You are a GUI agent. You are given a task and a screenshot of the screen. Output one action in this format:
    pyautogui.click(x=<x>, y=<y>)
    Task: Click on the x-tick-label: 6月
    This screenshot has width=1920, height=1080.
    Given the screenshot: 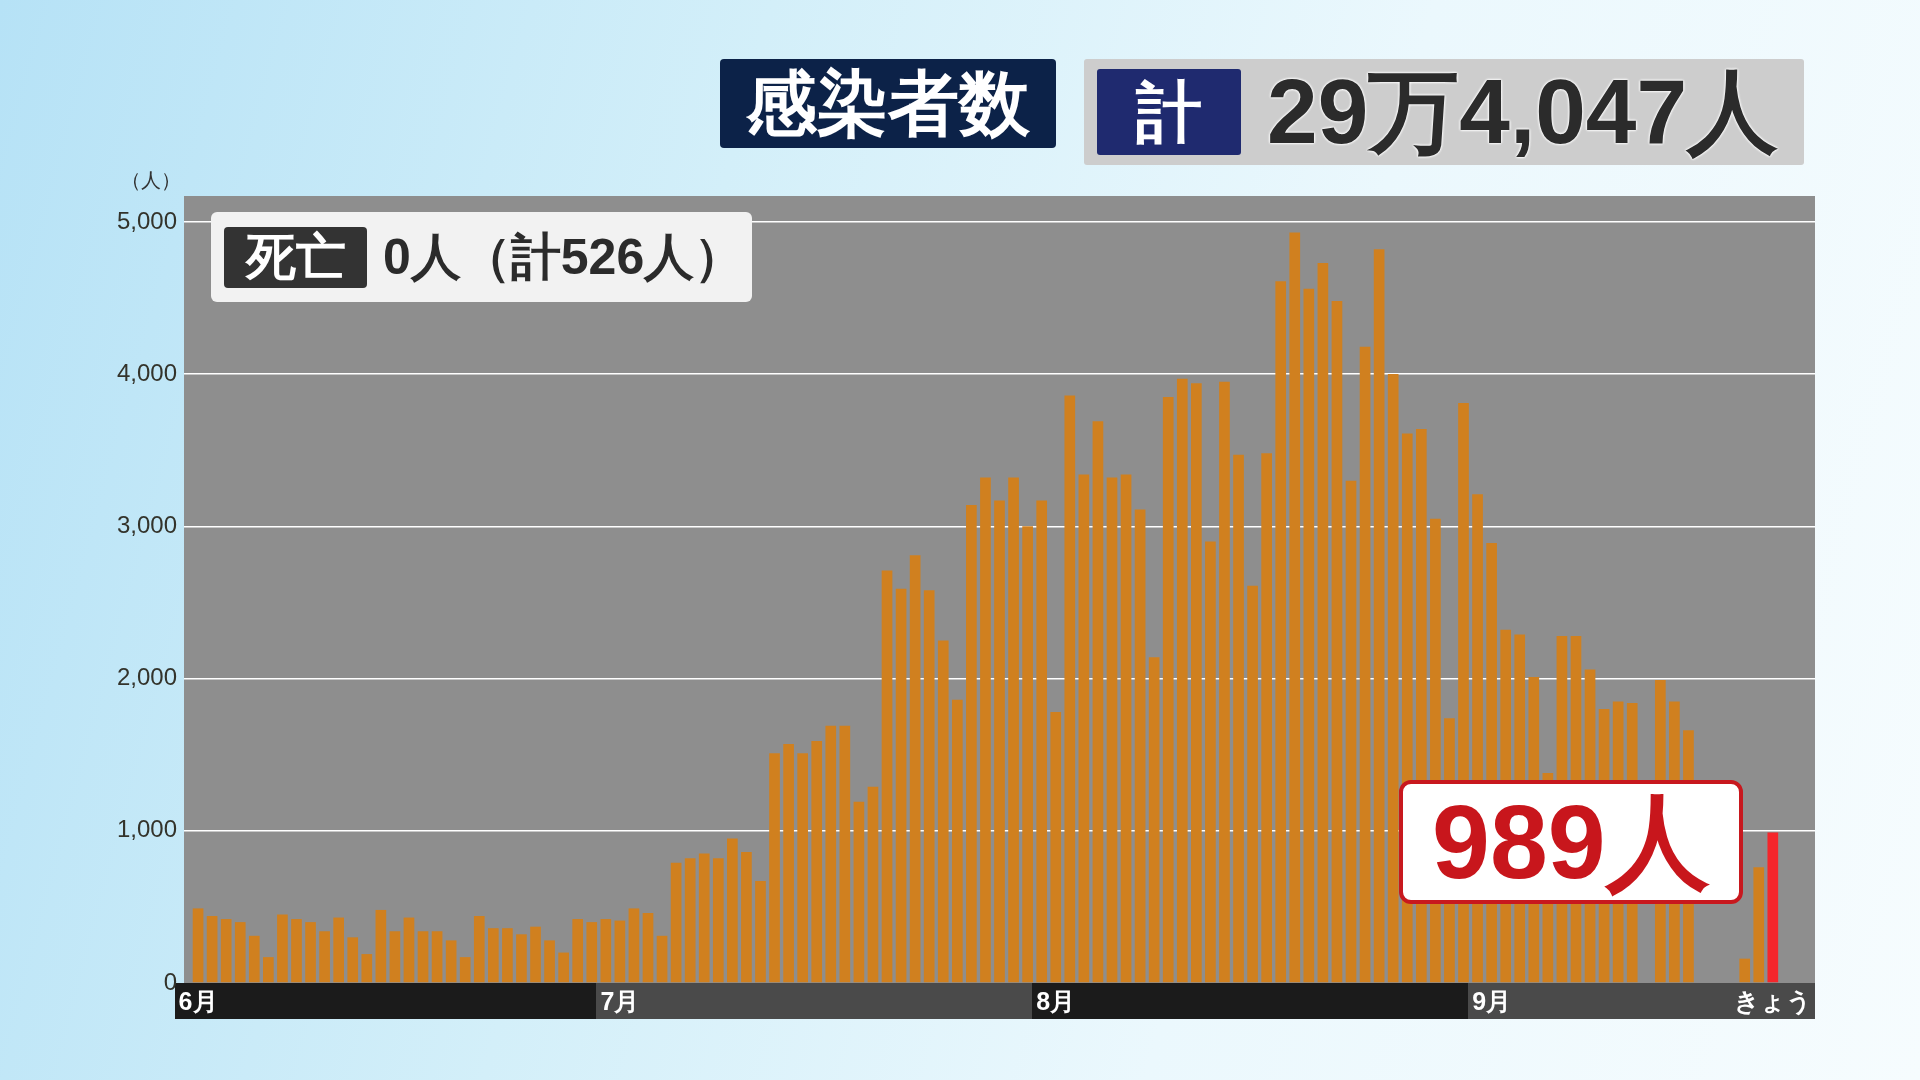 What is the action you would take?
    pyautogui.click(x=198, y=1000)
    